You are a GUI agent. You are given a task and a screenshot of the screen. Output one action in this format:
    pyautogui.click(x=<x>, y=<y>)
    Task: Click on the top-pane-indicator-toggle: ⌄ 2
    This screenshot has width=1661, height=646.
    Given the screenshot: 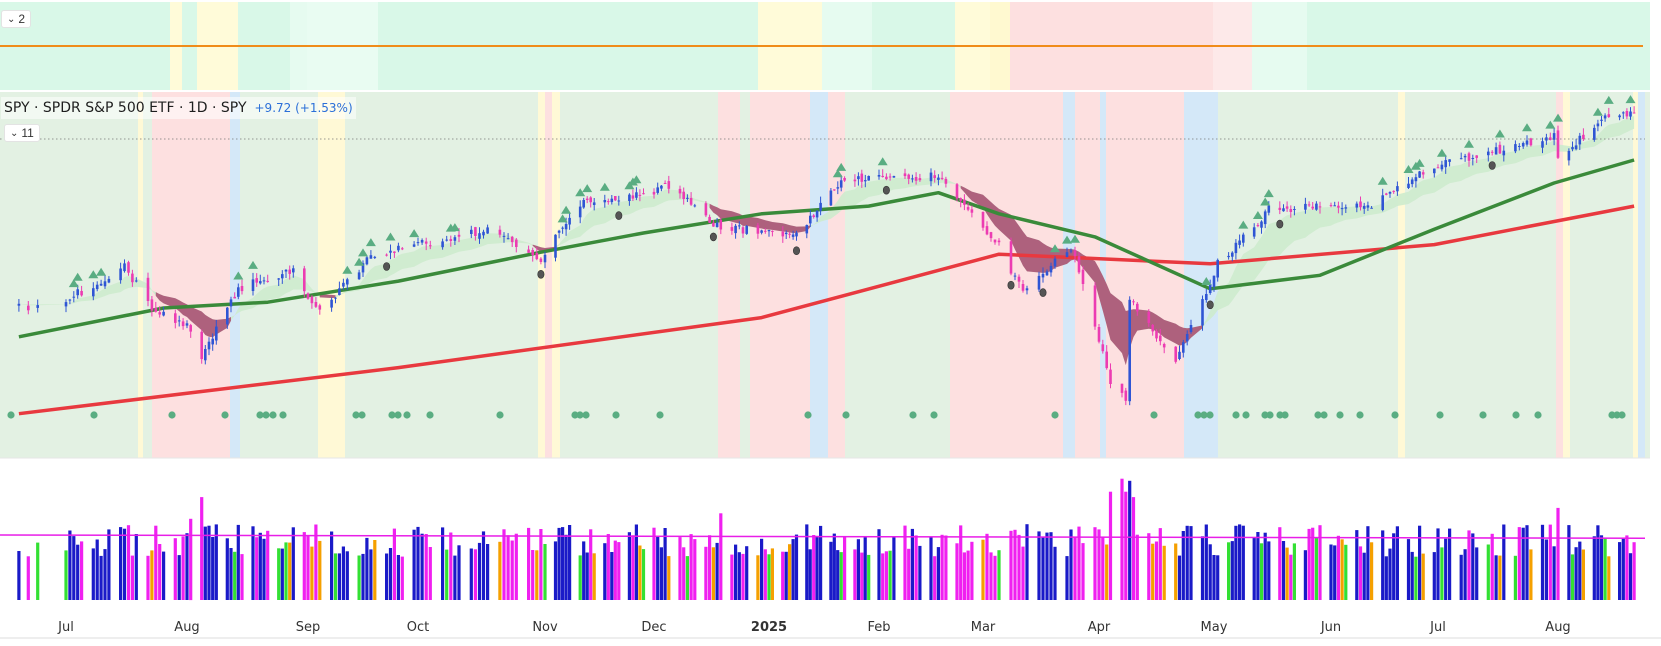 What is the action you would take?
    pyautogui.click(x=16, y=19)
    